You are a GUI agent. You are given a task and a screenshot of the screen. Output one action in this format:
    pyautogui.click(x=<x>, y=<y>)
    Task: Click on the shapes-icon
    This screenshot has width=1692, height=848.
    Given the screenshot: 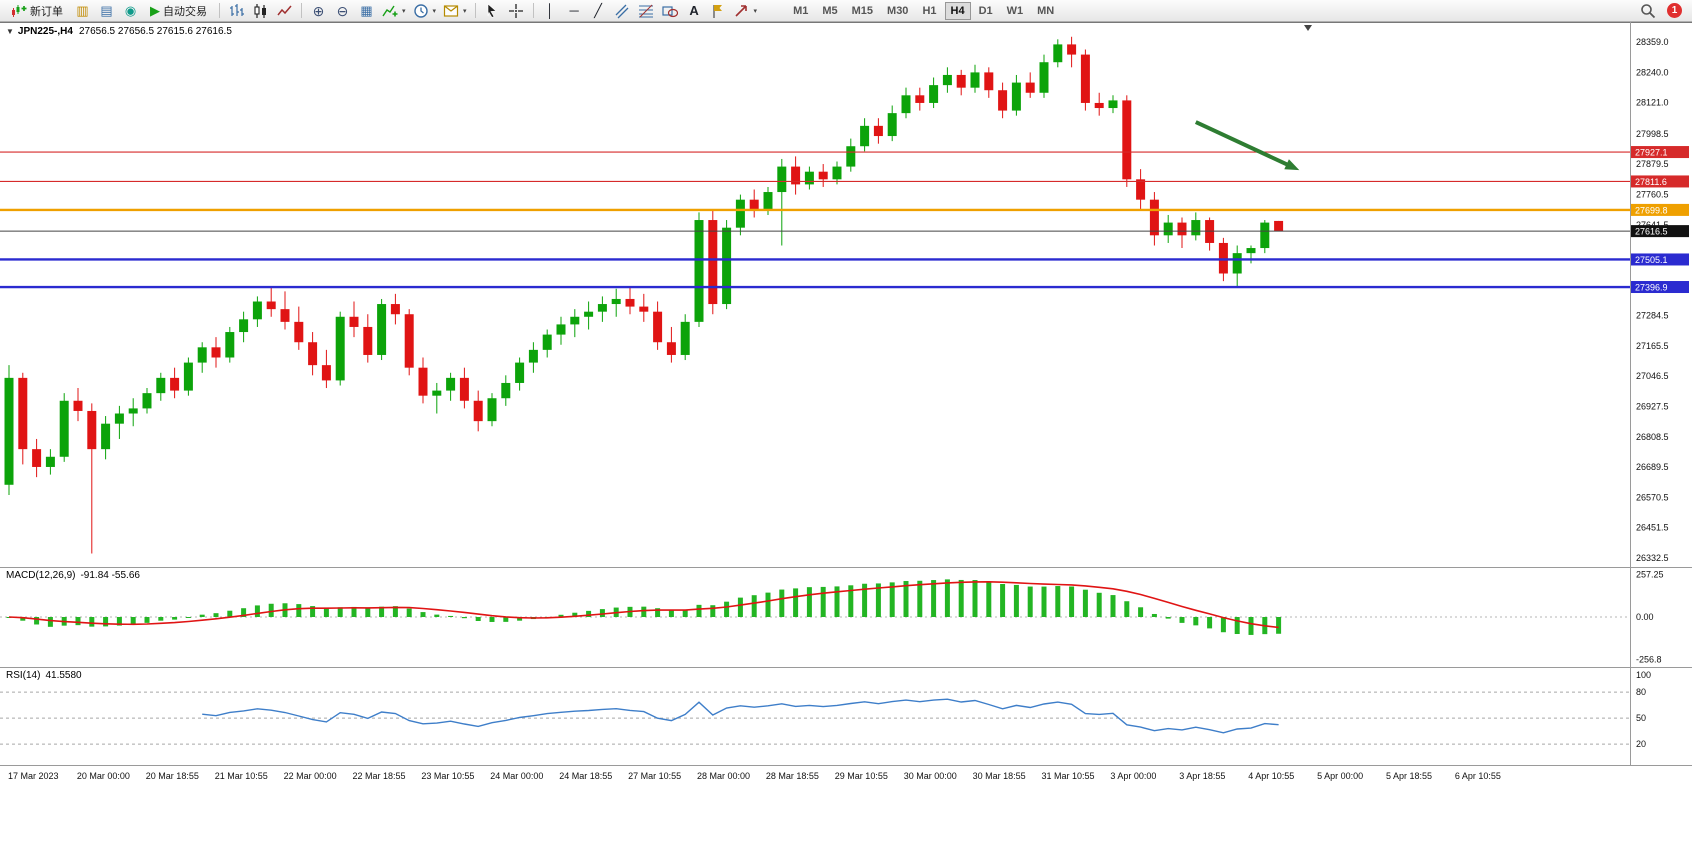 What is the action you would take?
    pyautogui.click(x=670, y=11)
    